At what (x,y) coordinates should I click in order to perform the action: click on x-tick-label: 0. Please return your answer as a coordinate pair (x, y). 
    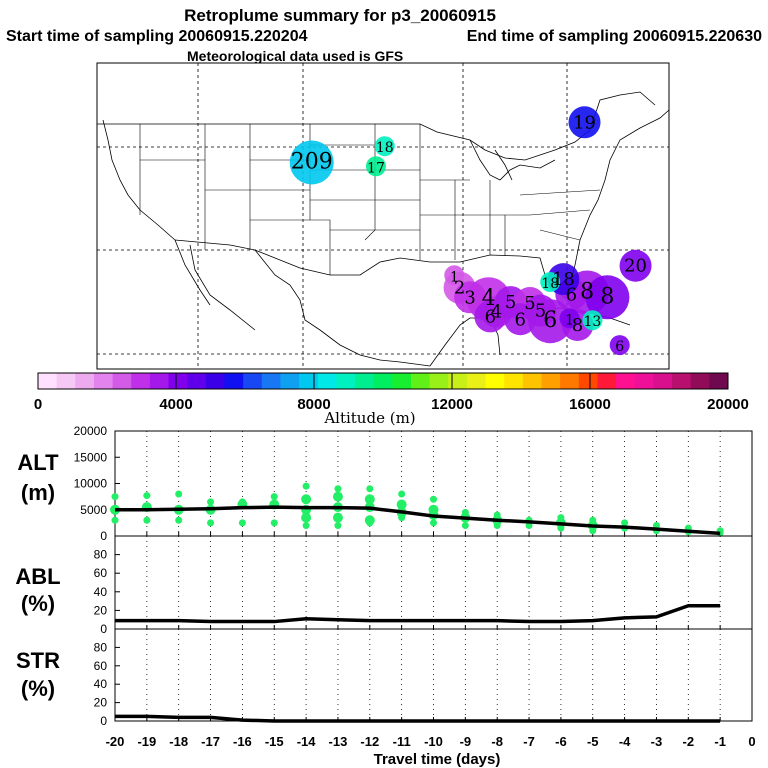
    Looking at the image, I should click on (751, 741).